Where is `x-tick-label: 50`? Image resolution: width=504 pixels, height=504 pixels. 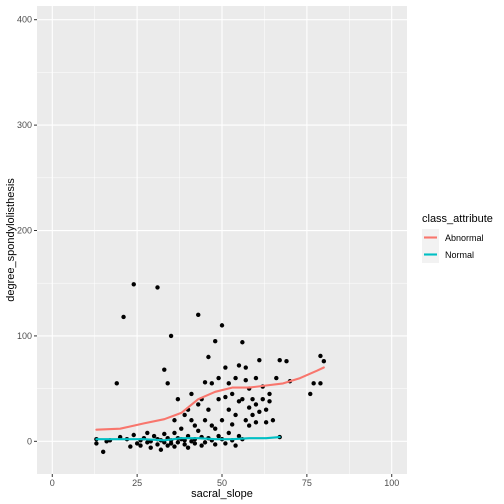 x-tick-label: 50 is located at coordinates (222, 483).